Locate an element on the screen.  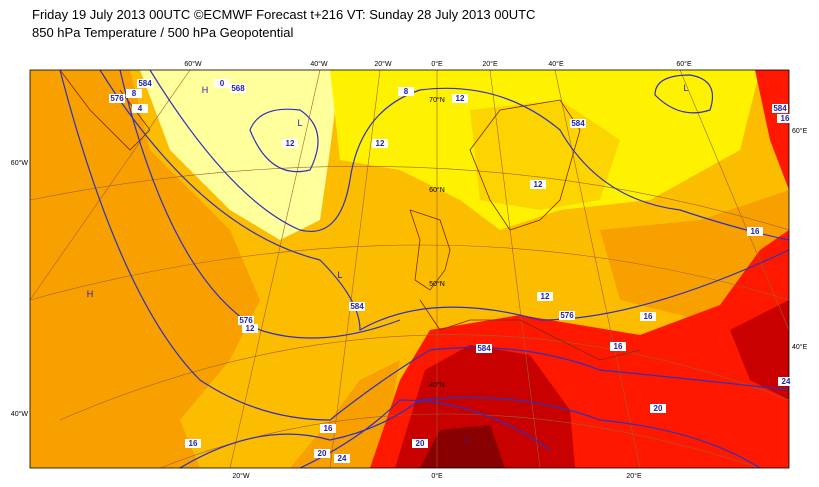
contour-label: 4 is located at coordinates (140, 108).